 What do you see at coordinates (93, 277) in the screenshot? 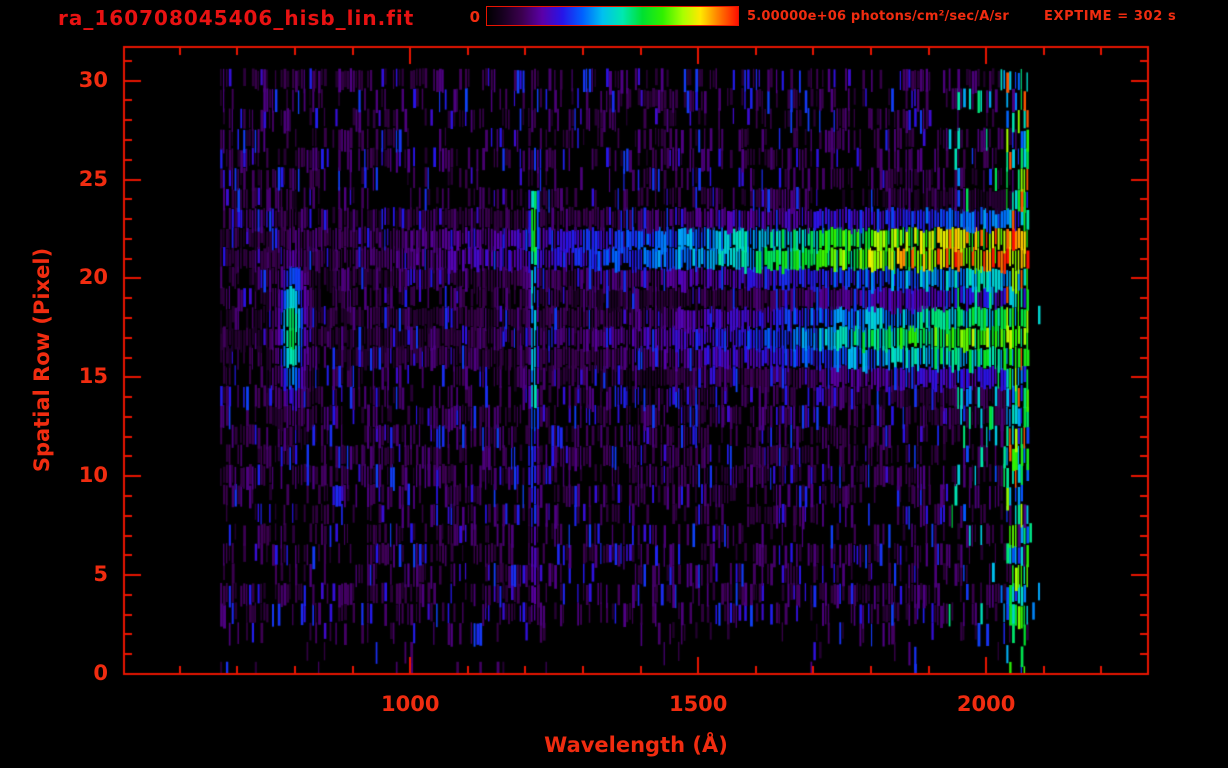
I see `y-tick-label: 20` at bounding box center [93, 277].